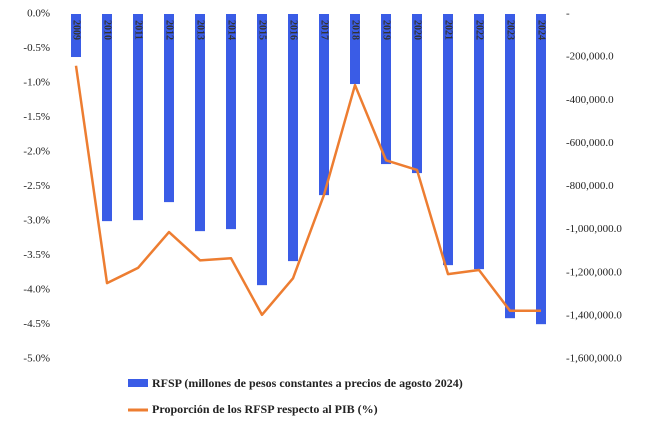  Describe the element at coordinates (36, 255) in the screenshot. I see `y-tick-label: -3.5%` at that location.